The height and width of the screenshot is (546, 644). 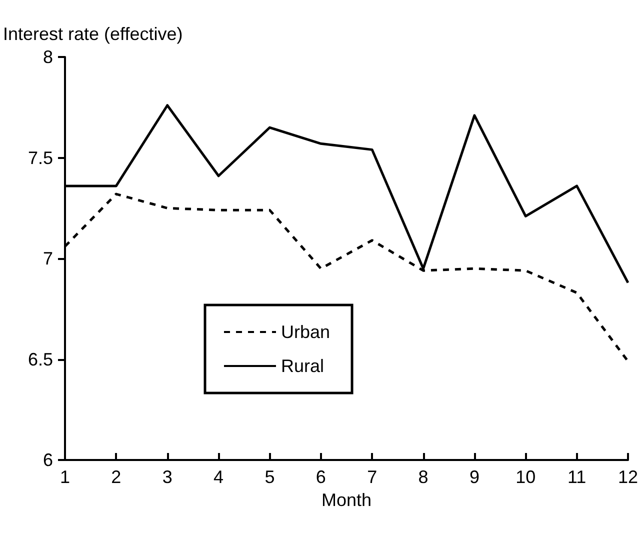 What do you see at coordinates (628, 477) in the screenshot?
I see `x-tick-label: 12` at bounding box center [628, 477].